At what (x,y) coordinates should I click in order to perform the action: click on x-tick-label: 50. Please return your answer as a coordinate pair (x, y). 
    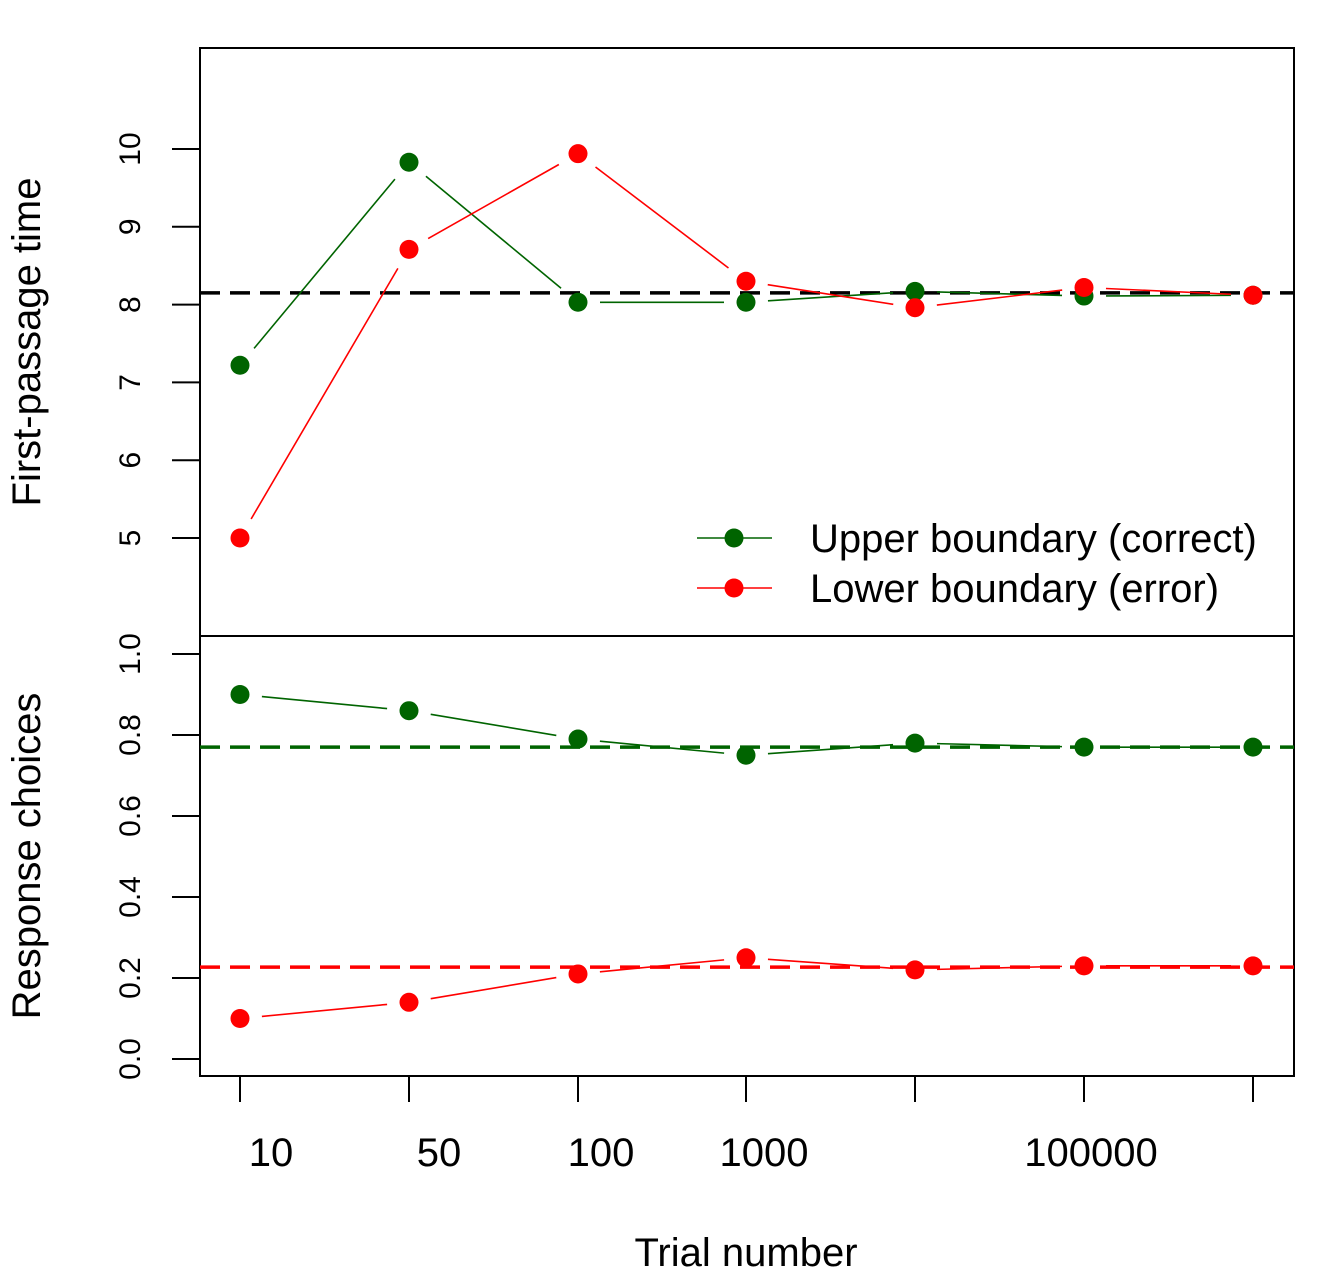
    Looking at the image, I should click on (439, 1153).